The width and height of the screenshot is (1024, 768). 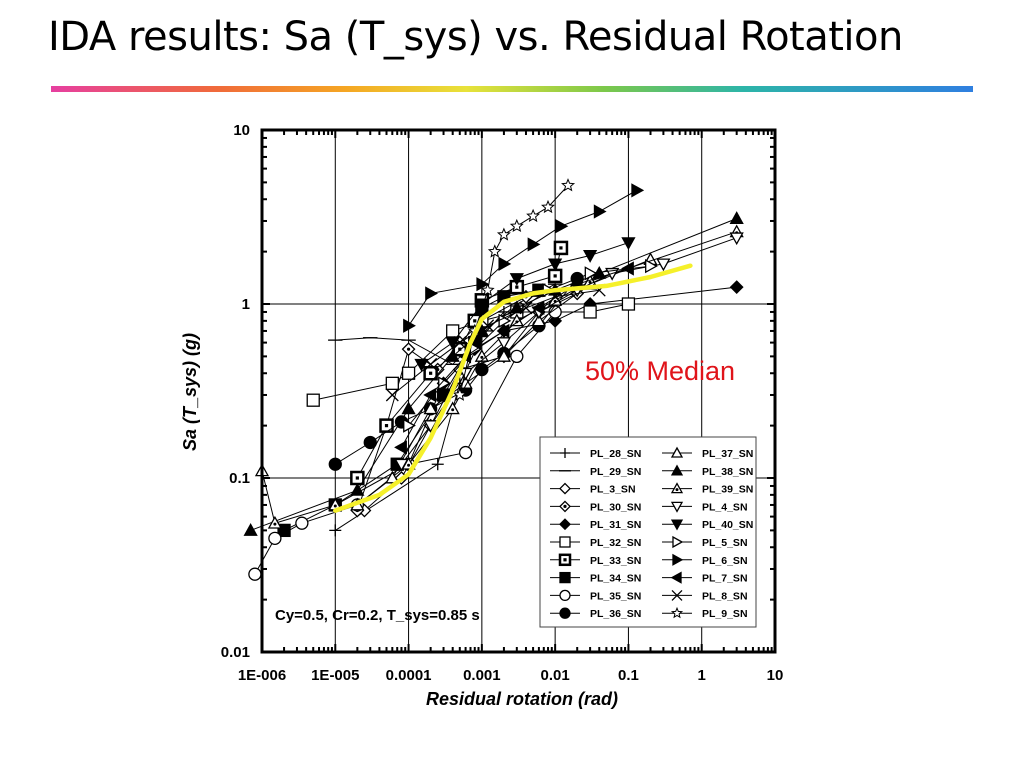 What do you see at coordinates (660, 371) in the screenshot?
I see `median-annotation: 50% Median` at bounding box center [660, 371].